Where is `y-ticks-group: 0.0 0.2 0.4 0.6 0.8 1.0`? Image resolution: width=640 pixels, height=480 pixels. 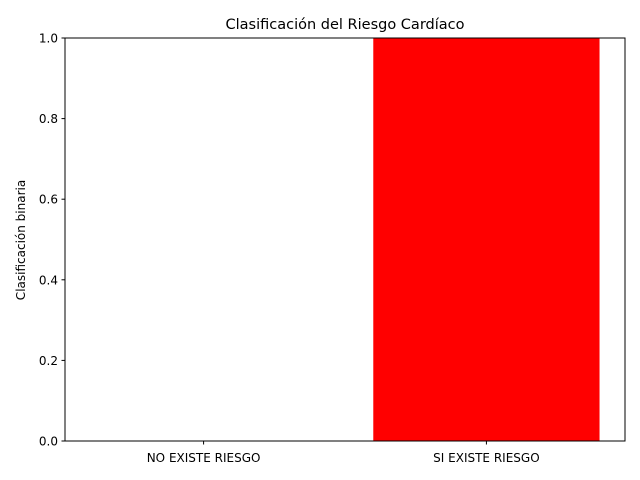 y-ticks-group: 0.0 0.2 0.4 0.6 0.8 1.0 is located at coordinates (52, 240).